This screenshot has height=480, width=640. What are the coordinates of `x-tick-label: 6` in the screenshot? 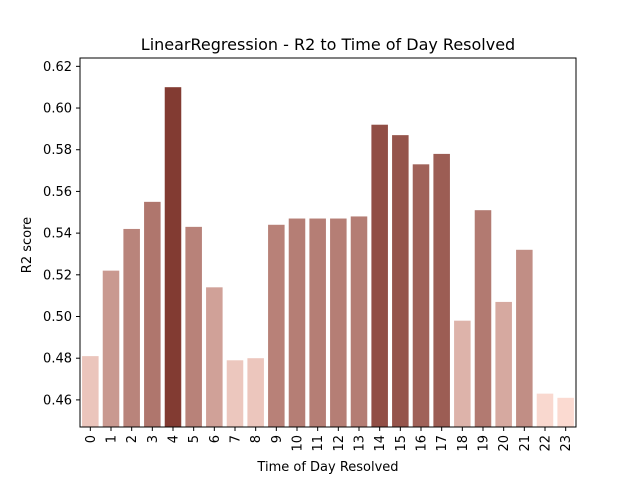 It's located at (215, 439).